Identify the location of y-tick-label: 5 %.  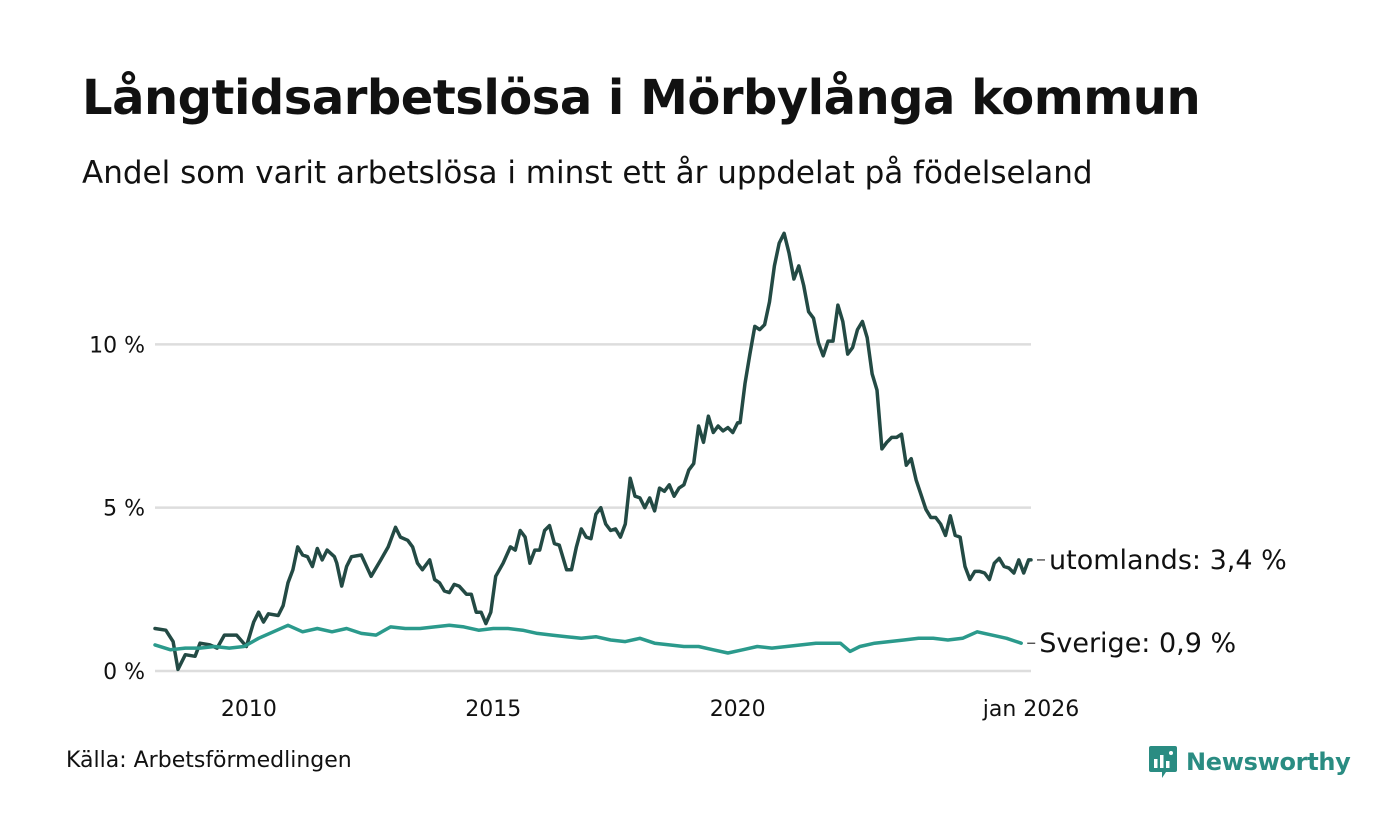
(124, 509).